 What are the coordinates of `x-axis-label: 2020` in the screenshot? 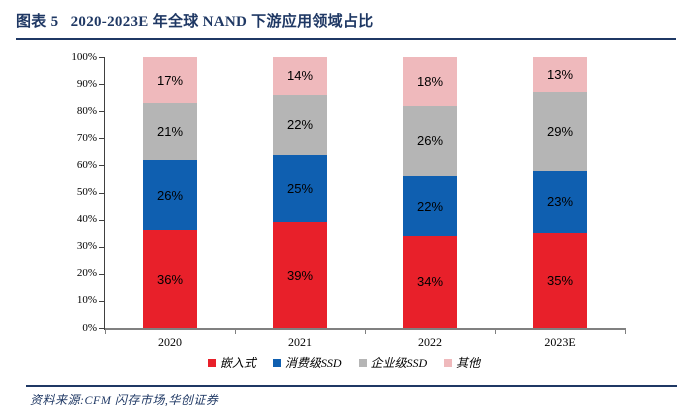 It's located at (170, 342).